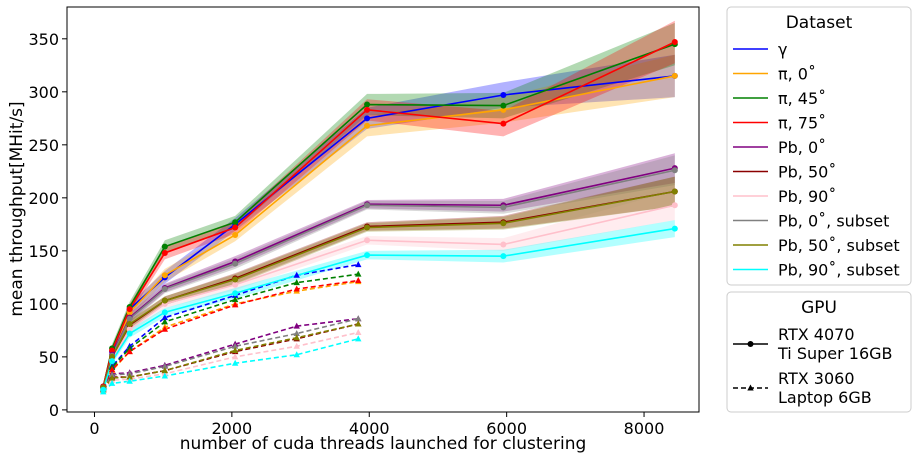  I want to click on y-tick-label: 300, so click(43, 92).